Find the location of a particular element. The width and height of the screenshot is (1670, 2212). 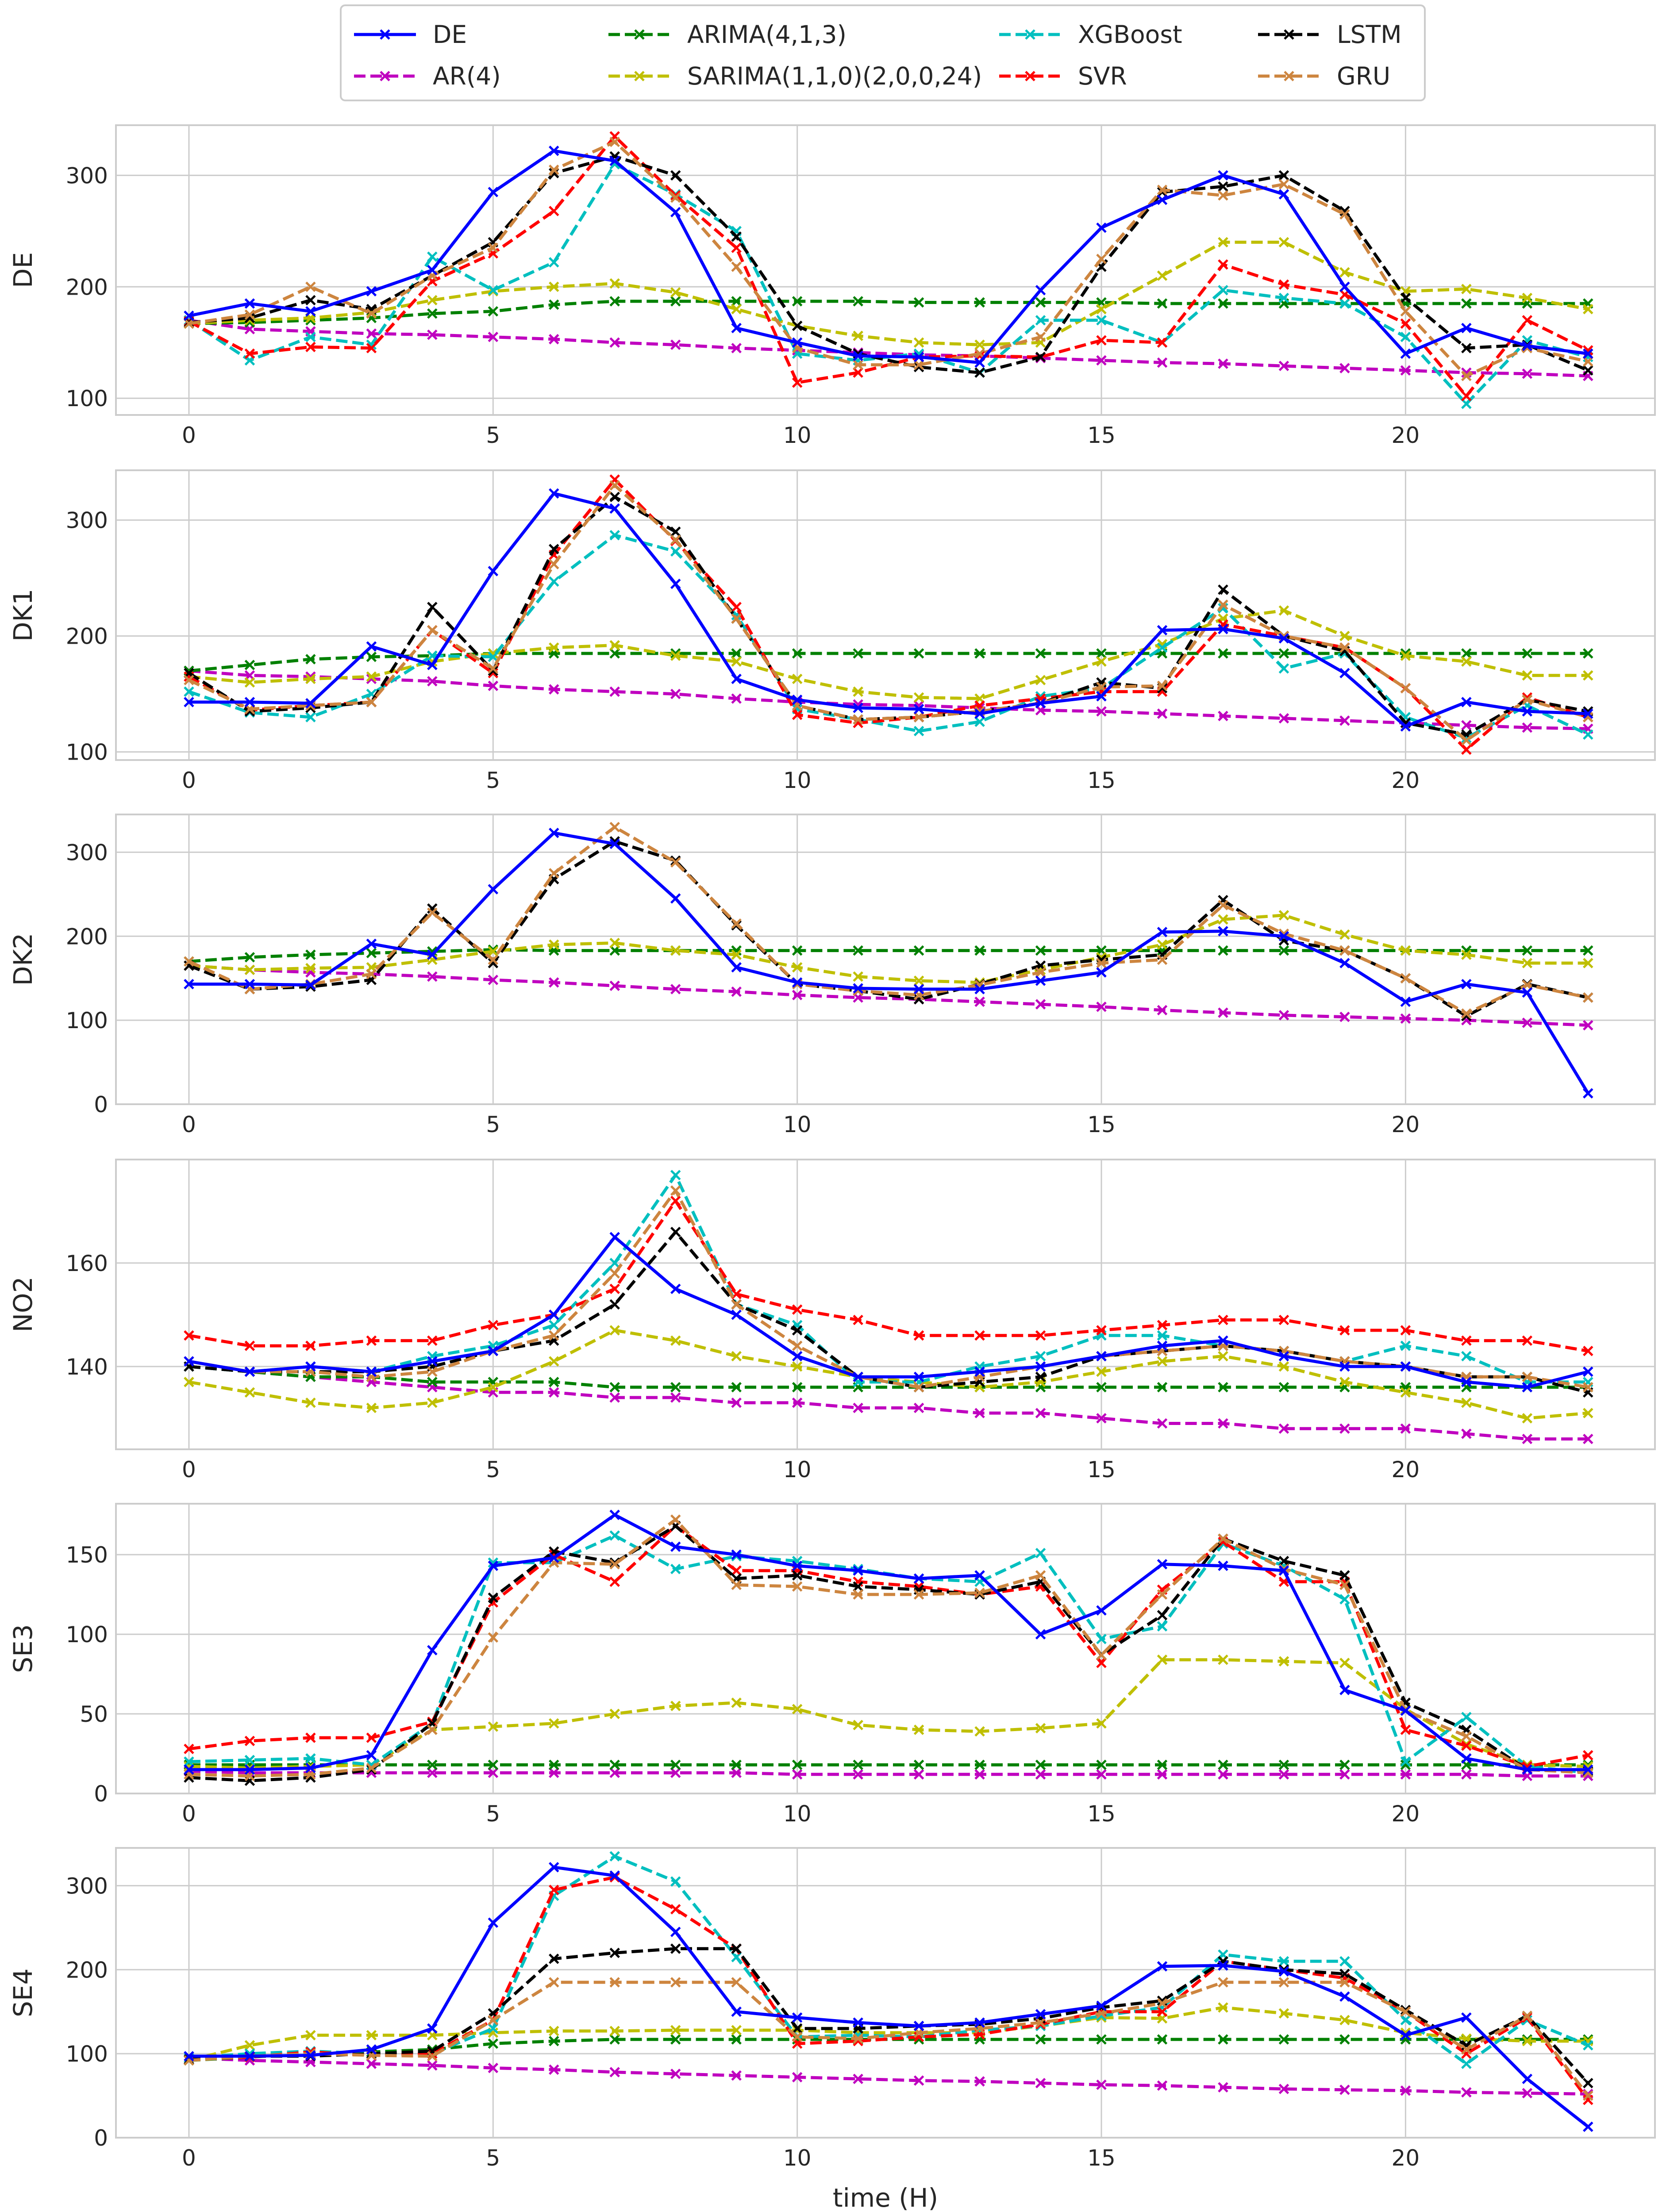

series-line is located at coordinates (889, 1312).